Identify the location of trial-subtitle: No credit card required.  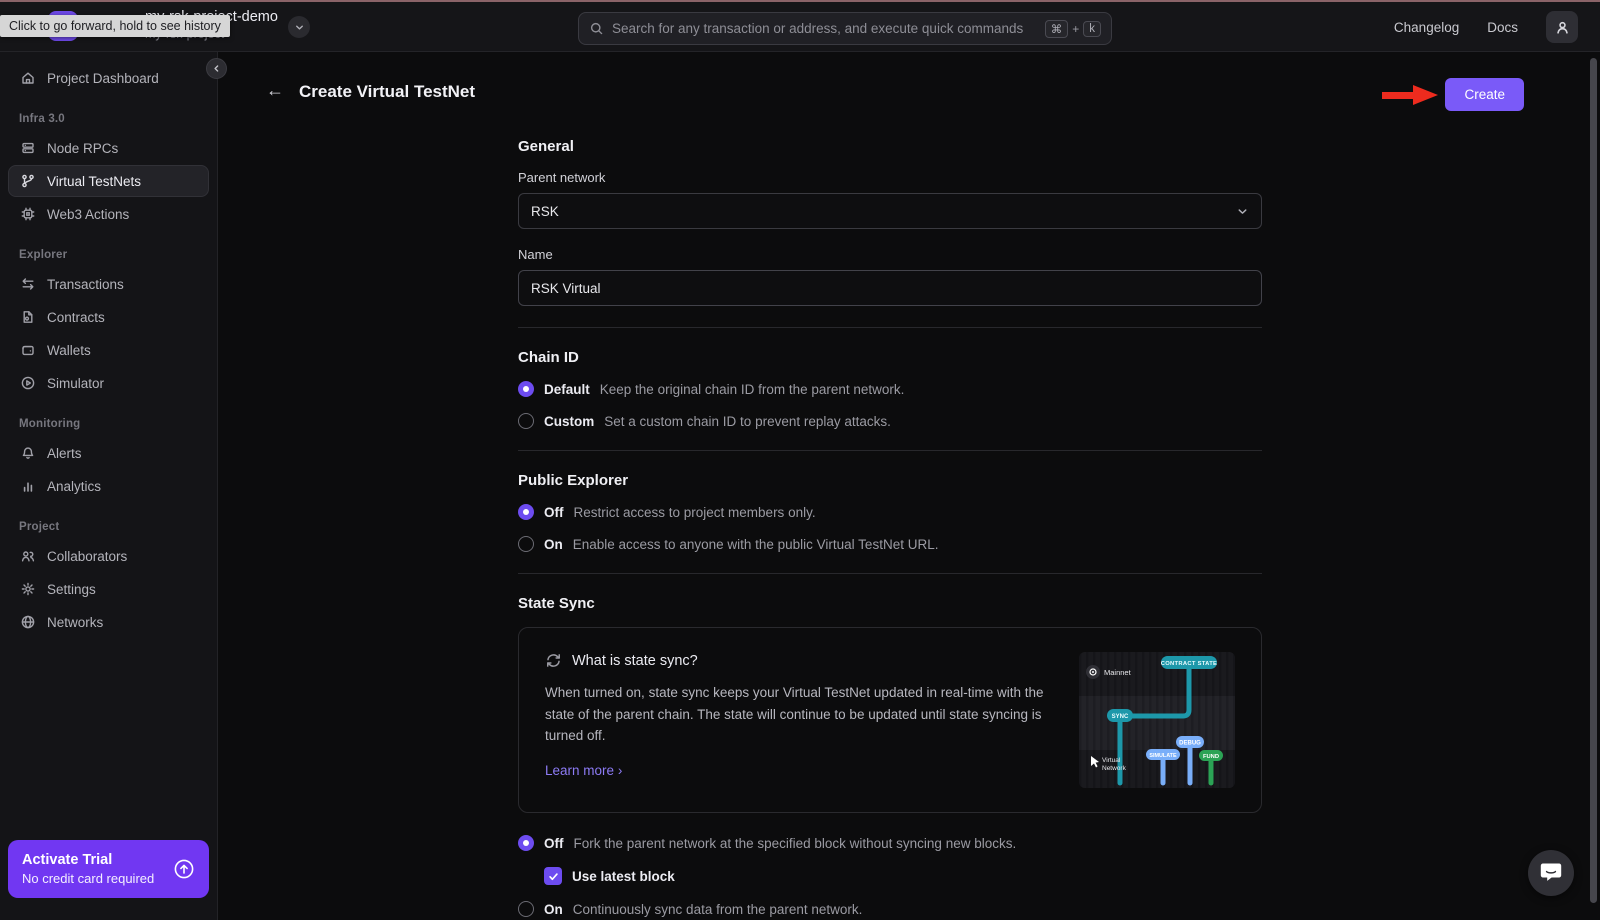
(88, 878).